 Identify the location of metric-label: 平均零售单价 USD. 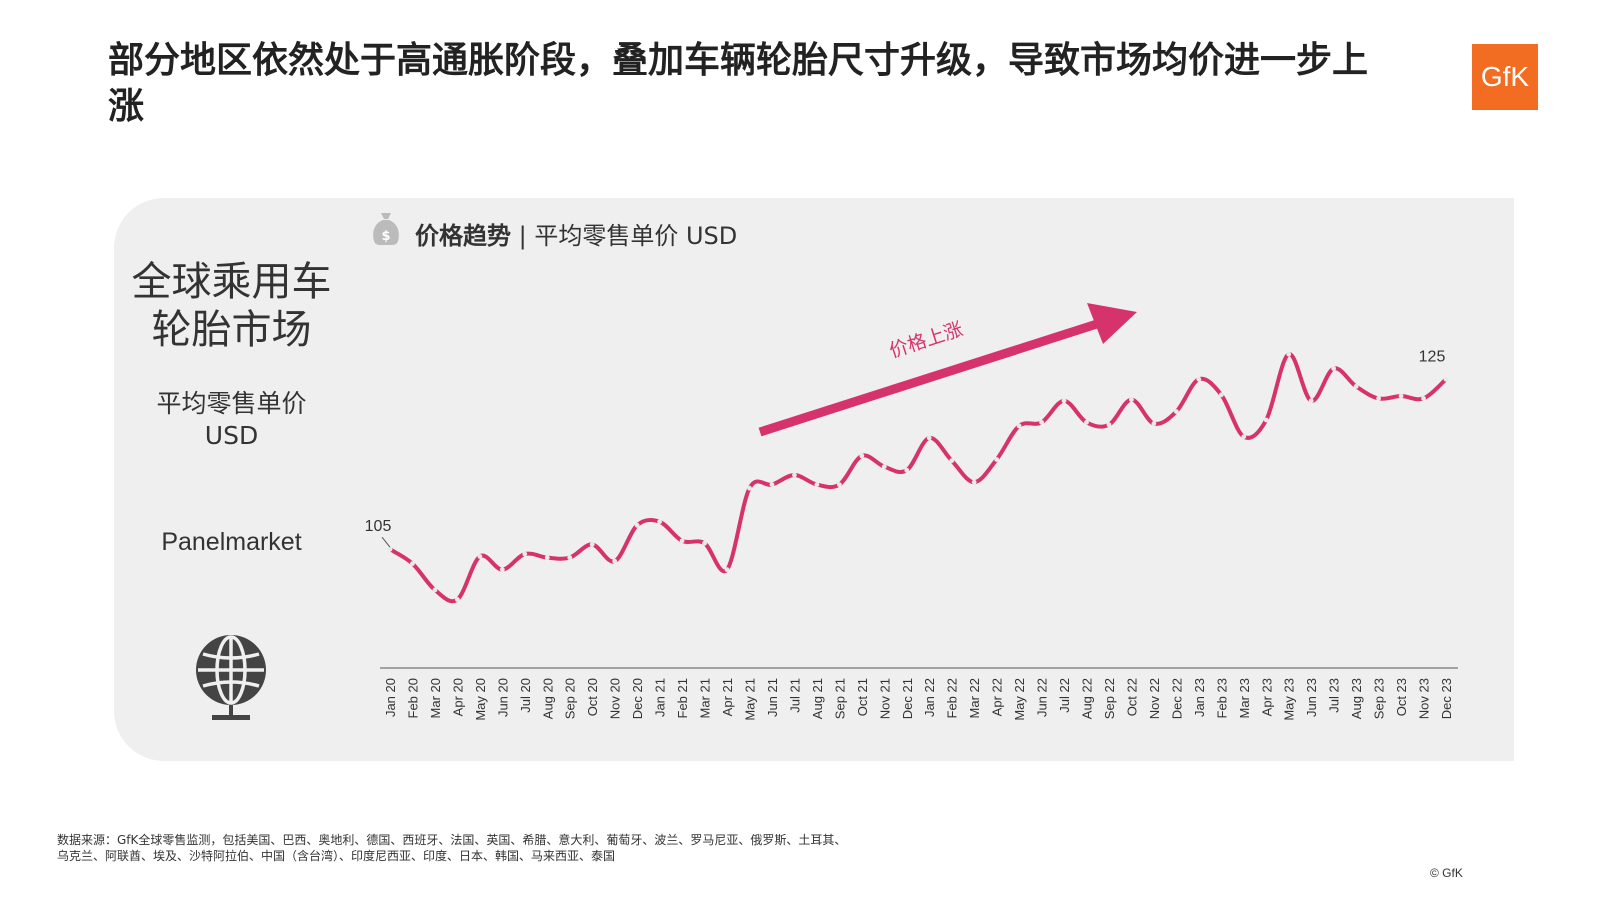
(231, 420).